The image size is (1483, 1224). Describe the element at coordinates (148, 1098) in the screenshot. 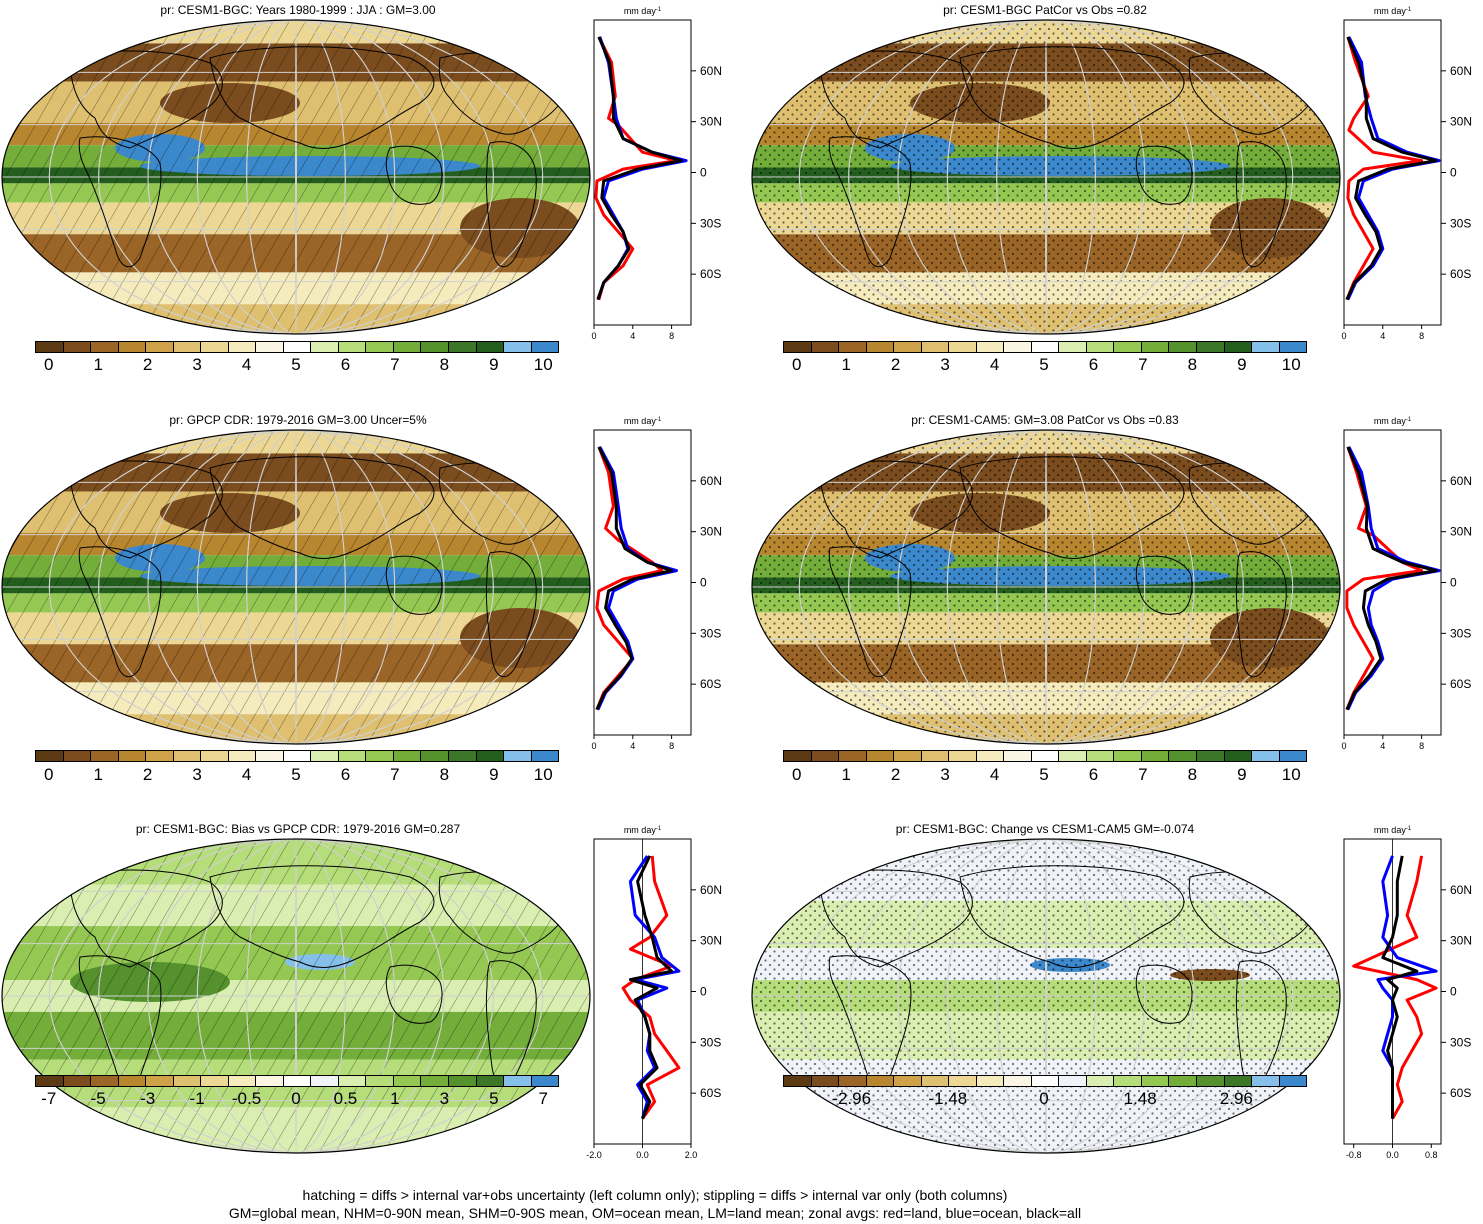

I see `colorbar-label: -3` at that location.